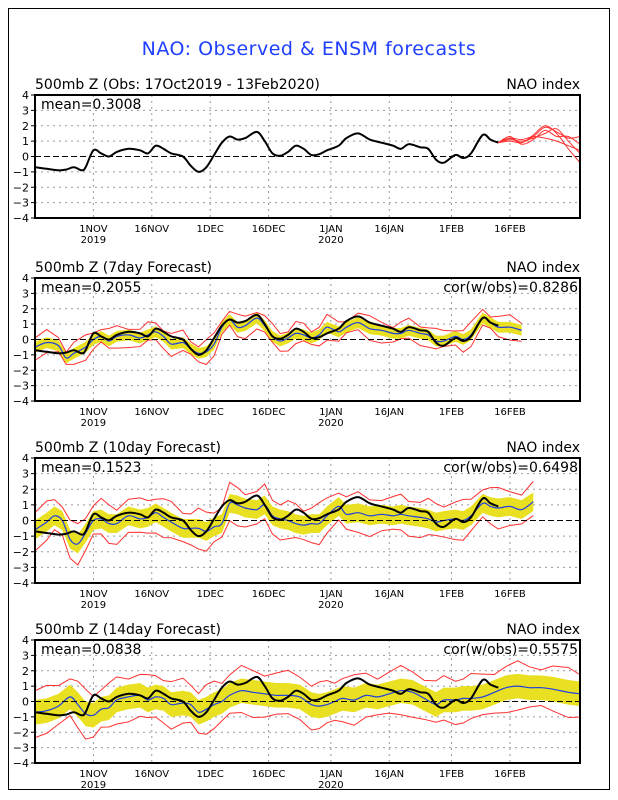 This screenshot has width=618, height=800. I want to click on correlation-label: cor(w/obs)=0.5575, so click(510, 650).